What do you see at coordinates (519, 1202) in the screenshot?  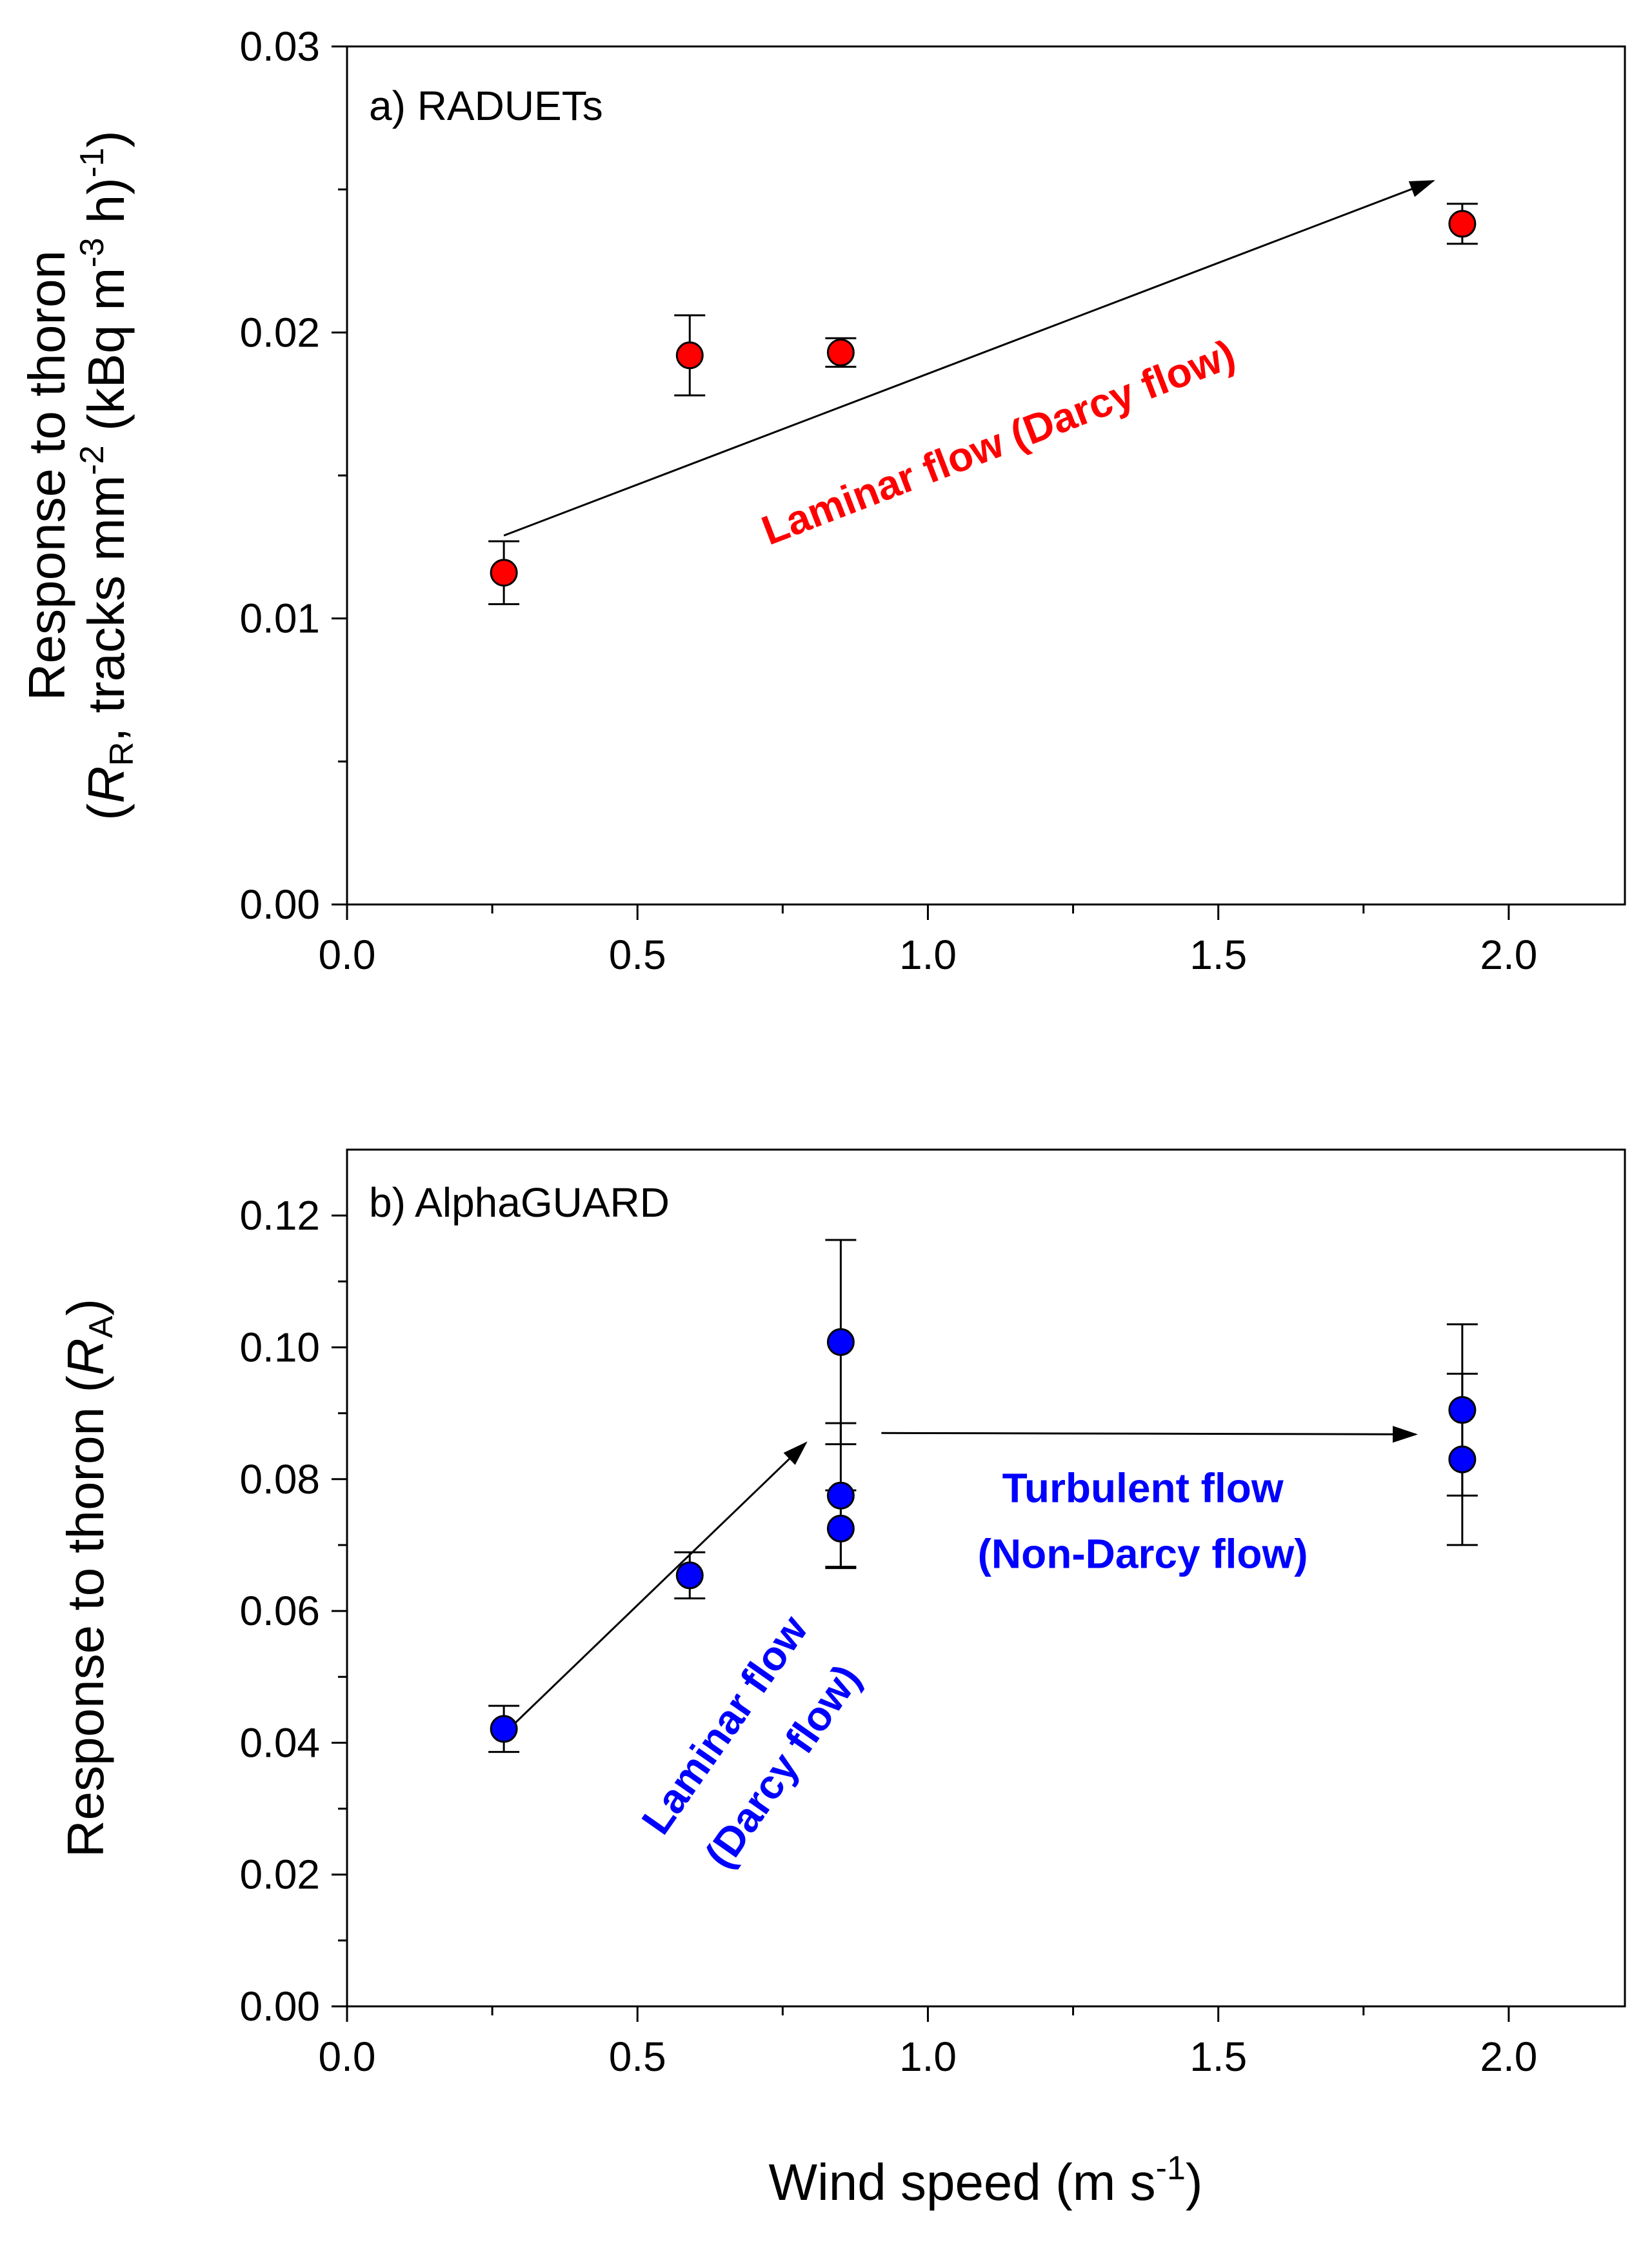 I see `panel-label-b: b) AlphaGUARD` at bounding box center [519, 1202].